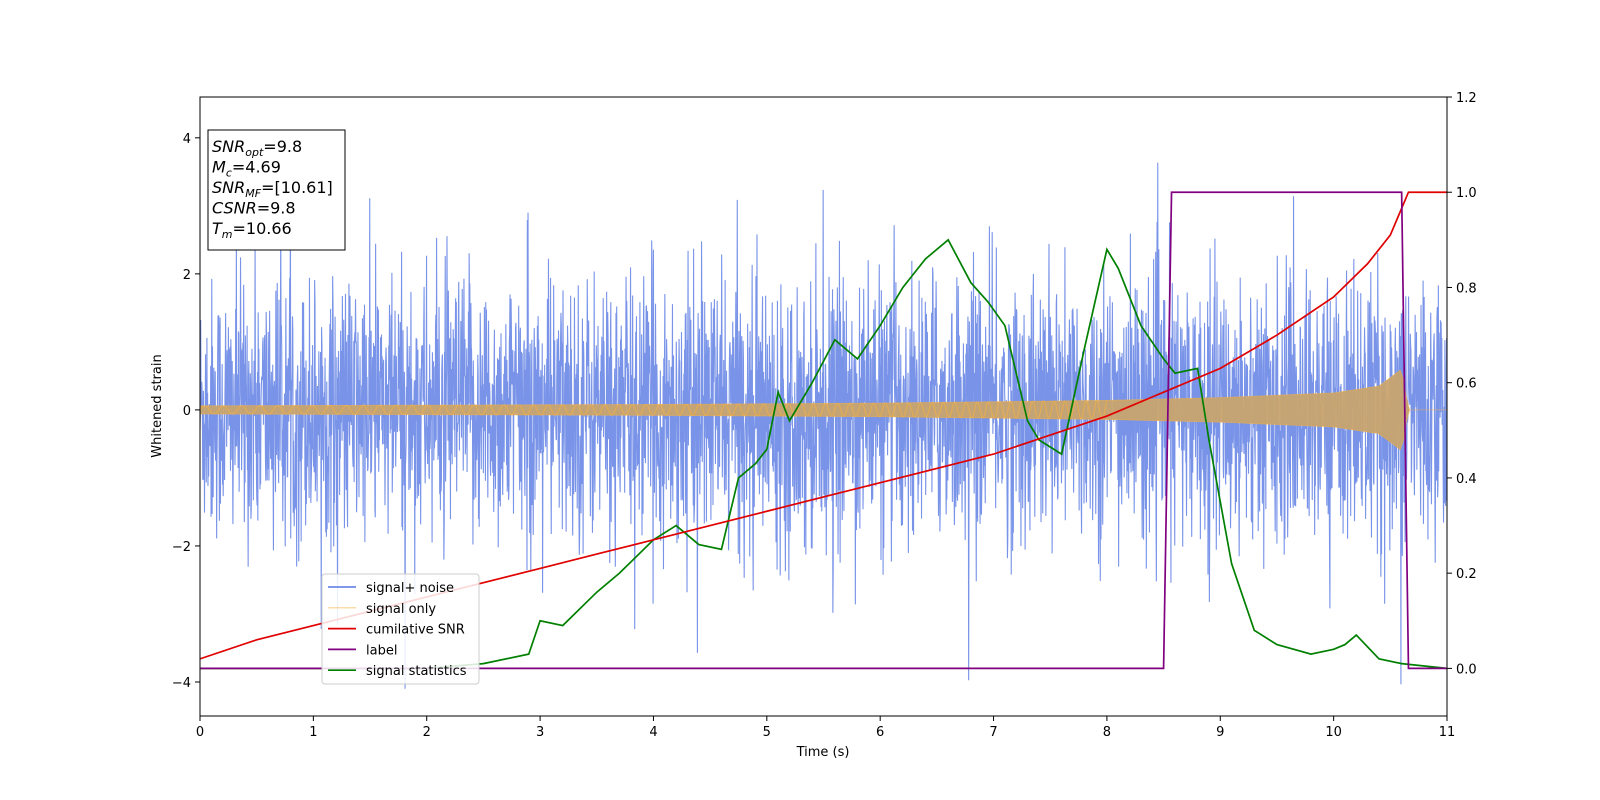 Image resolution: width=1600 pixels, height=800 pixels. I want to click on y-right-tick-label: 0.6, so click(1466, 384).